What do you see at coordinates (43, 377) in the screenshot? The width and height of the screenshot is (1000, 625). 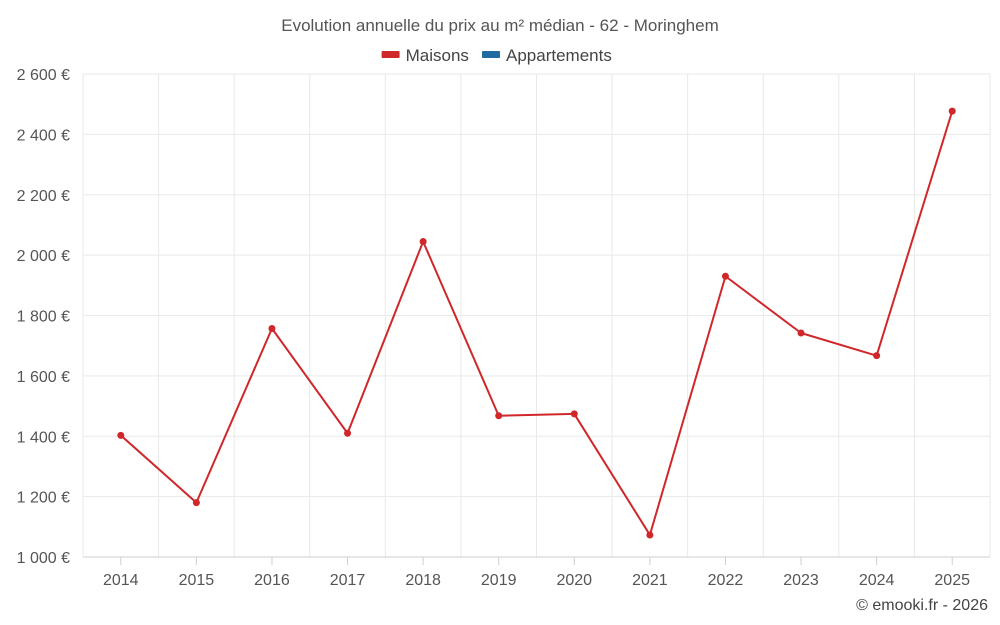 I see `y-tick-label: 1 600 €` at bounding box center [43, 377].